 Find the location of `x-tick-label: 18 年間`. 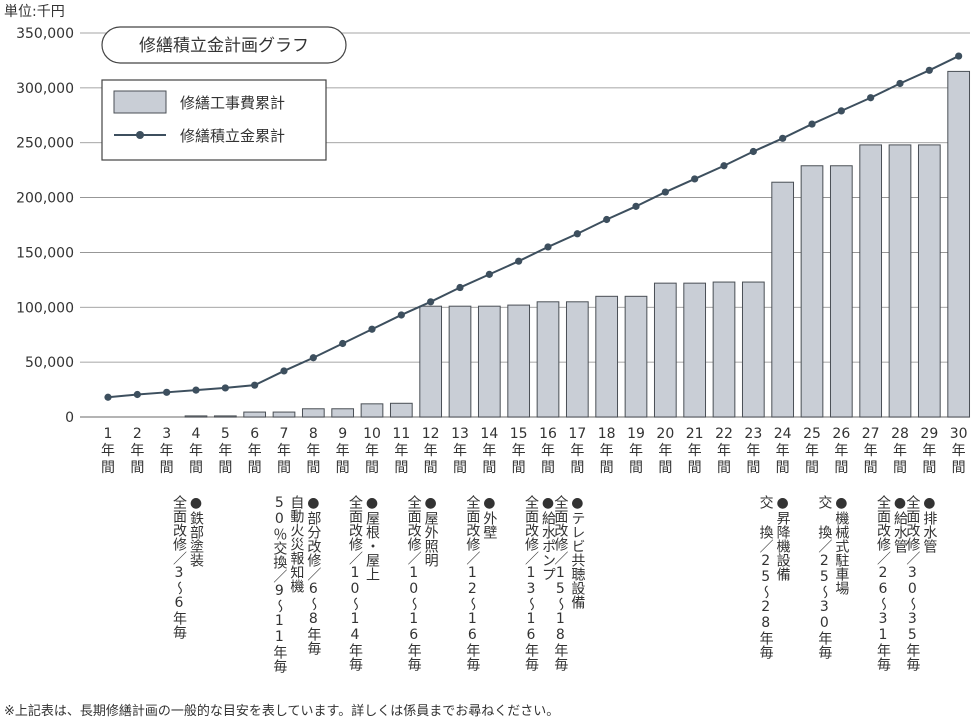

x-tick-label: 18 年間 is located at coordinates (607, 451).